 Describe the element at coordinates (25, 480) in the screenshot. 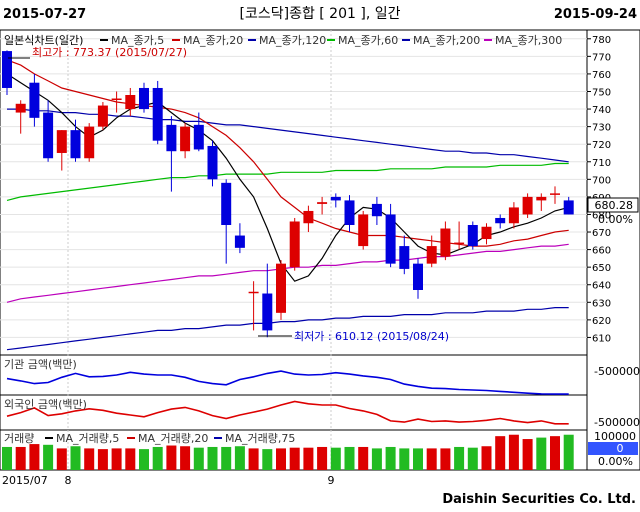

I see `x-label-jul: 2015/07` at that location.